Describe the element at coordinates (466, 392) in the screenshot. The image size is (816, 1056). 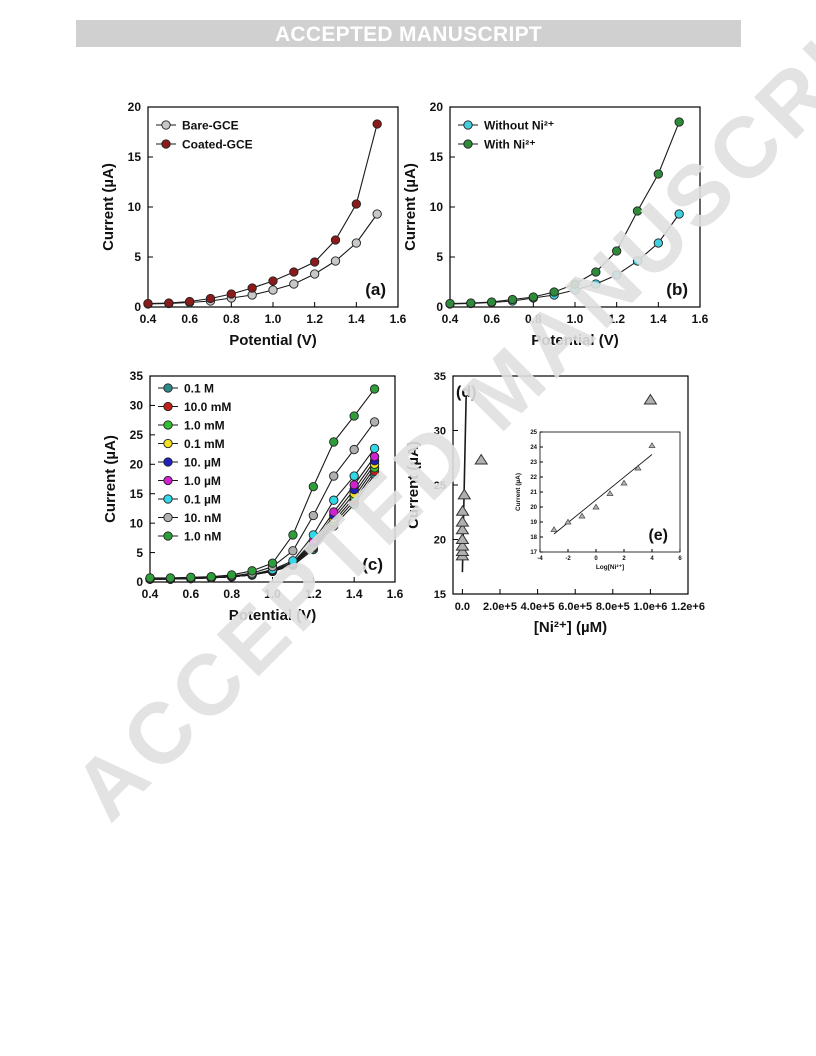
I see `panel-label: (d)` at that location.